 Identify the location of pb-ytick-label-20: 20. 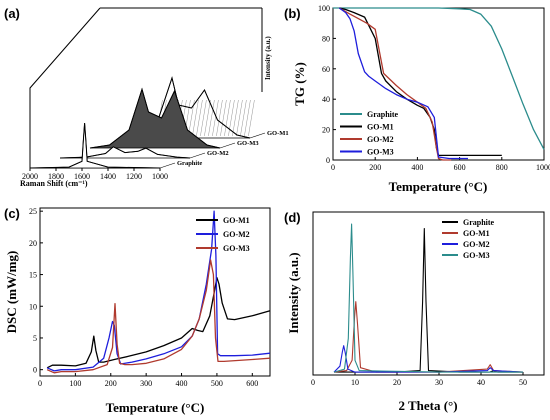
(326, 130).